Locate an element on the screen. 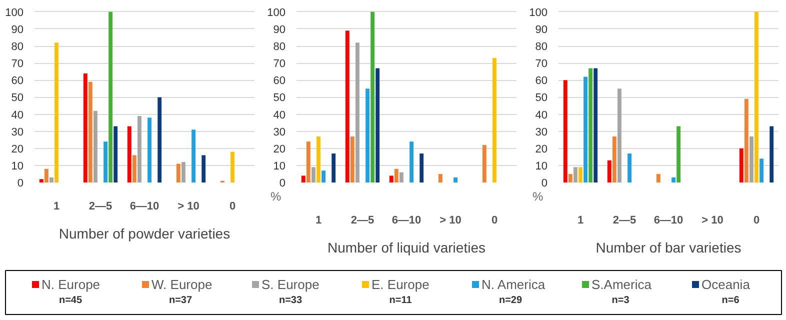  x-axis-title: Number of liquid varieties is located at coordinates (407, 248).